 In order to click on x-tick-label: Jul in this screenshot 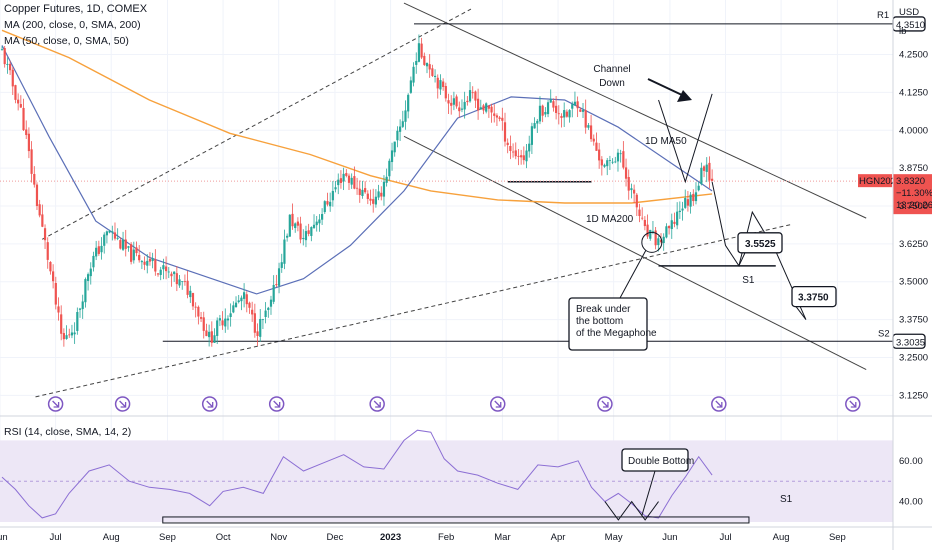, I will do `click(56, 537)`.